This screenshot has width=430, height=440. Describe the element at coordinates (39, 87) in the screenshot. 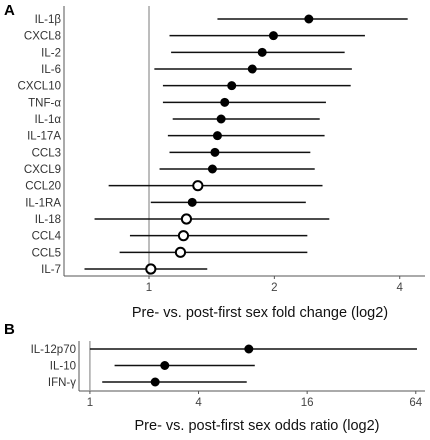

I see `category-label: CXCL10` at that location.